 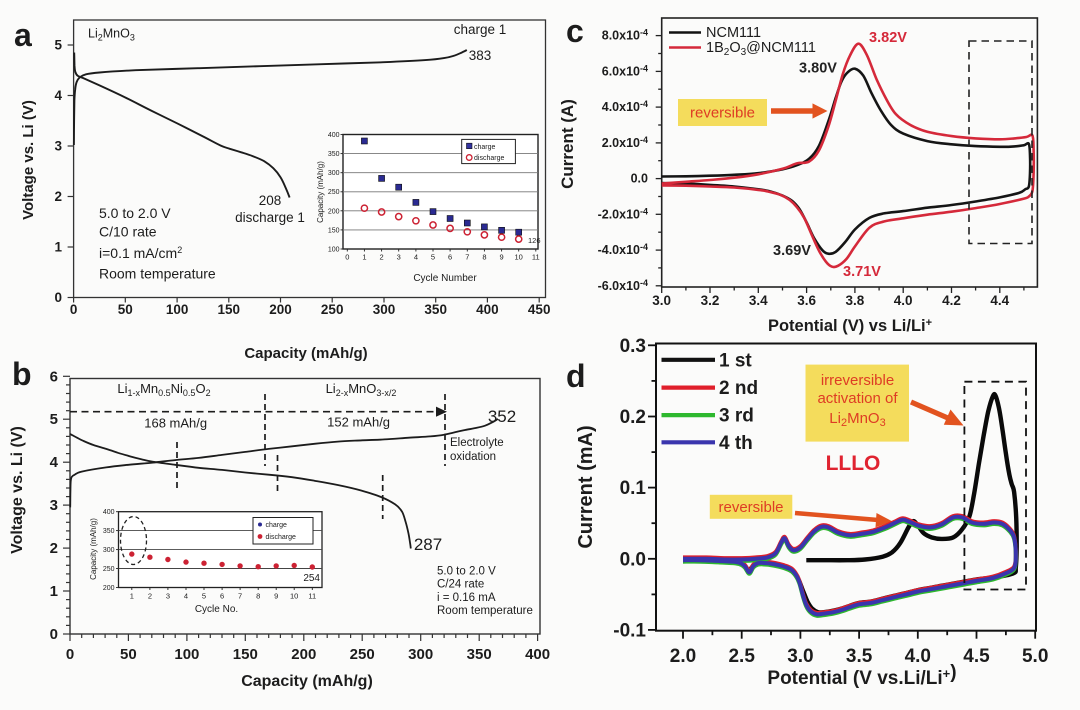 What do you see at coordinates (128, 232) in the screenshot?
I see `svg-text: C/10 rate` at bounding box center [128, 232].